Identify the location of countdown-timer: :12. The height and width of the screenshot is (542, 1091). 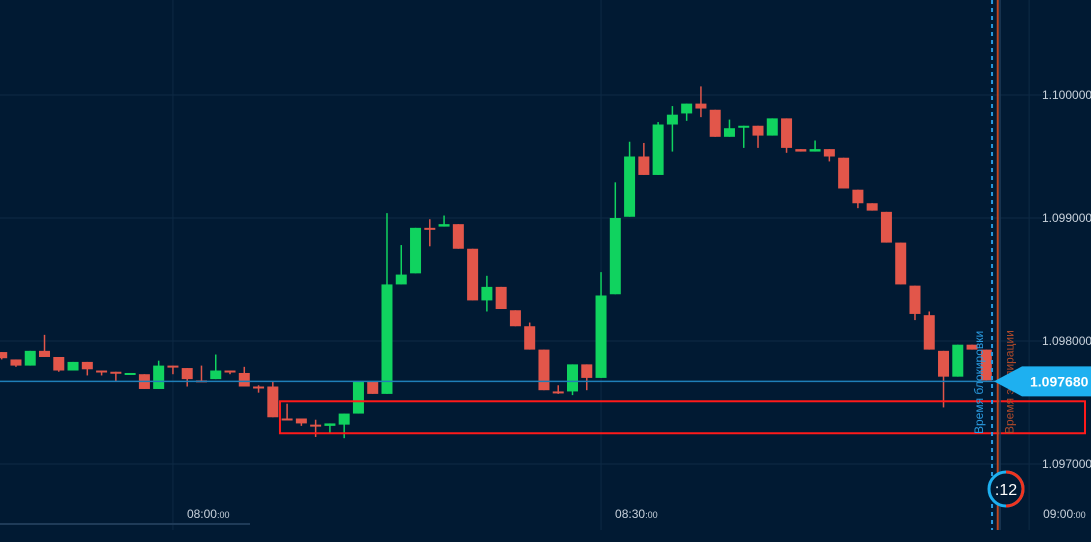
(1006, 489).